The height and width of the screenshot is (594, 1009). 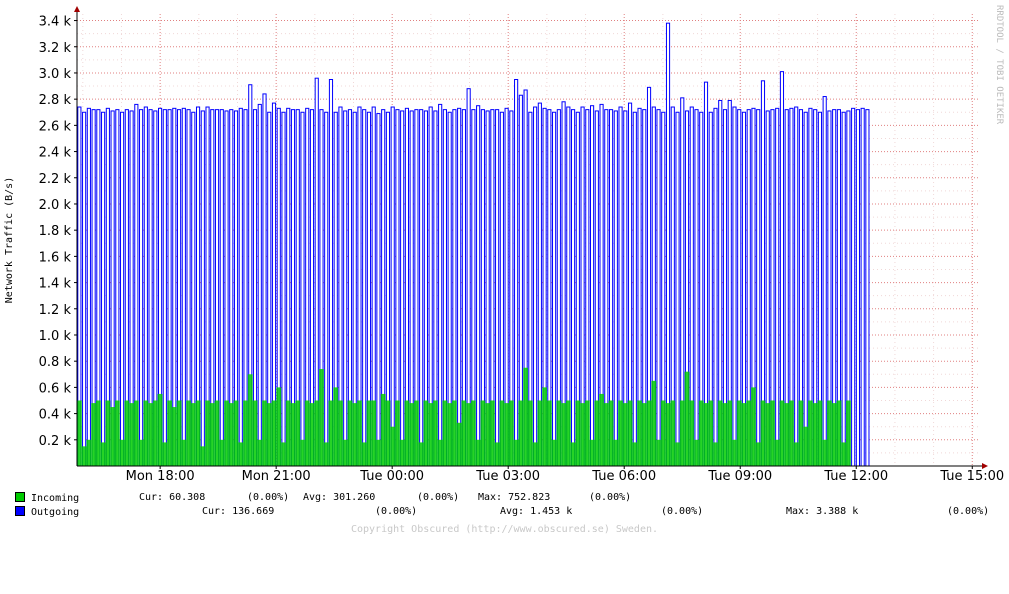 I want to click on y-tick-label: 3.4 k, so click(x=55, y=22).